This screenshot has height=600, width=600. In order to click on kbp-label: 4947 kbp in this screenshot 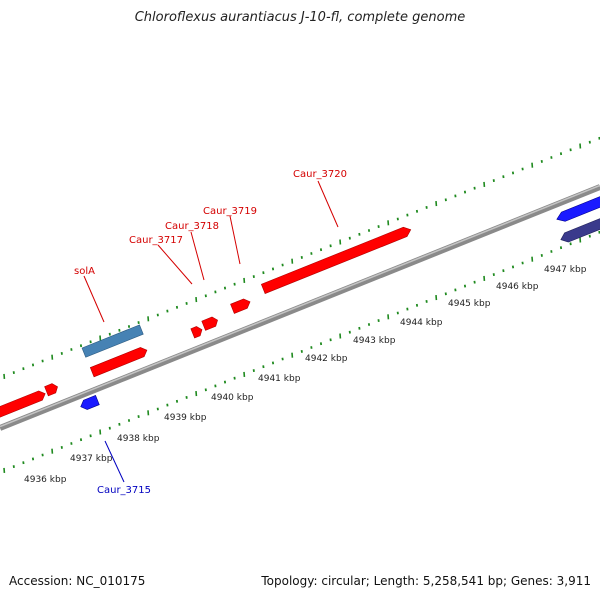, I will do `click(565, 270)`.